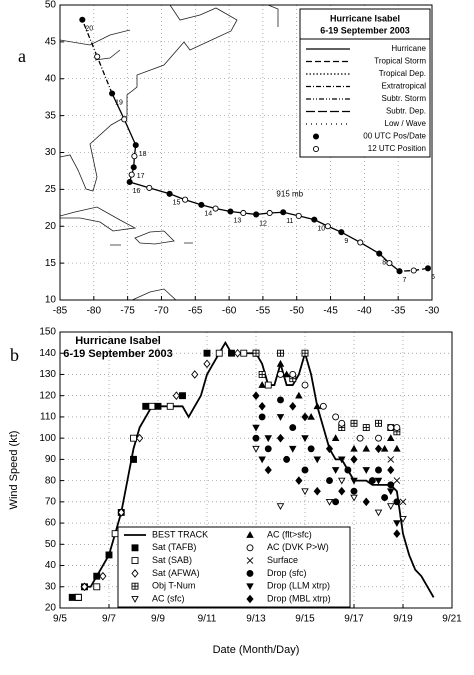 The image size is (474, 675). I want to click on y-tick-label: 40, so click(51, 565).